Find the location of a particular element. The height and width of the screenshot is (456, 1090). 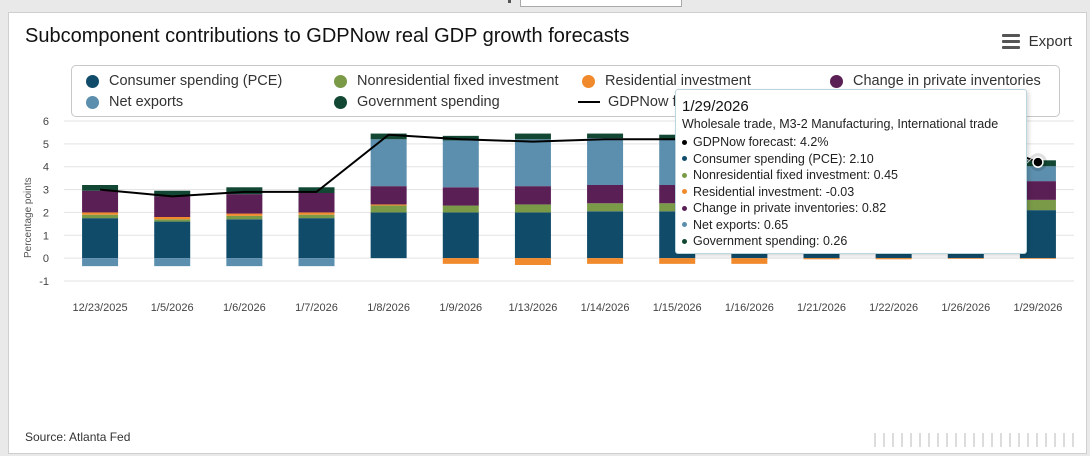

legend-item-residential: Residential investment is located at coordinates (666, 81).